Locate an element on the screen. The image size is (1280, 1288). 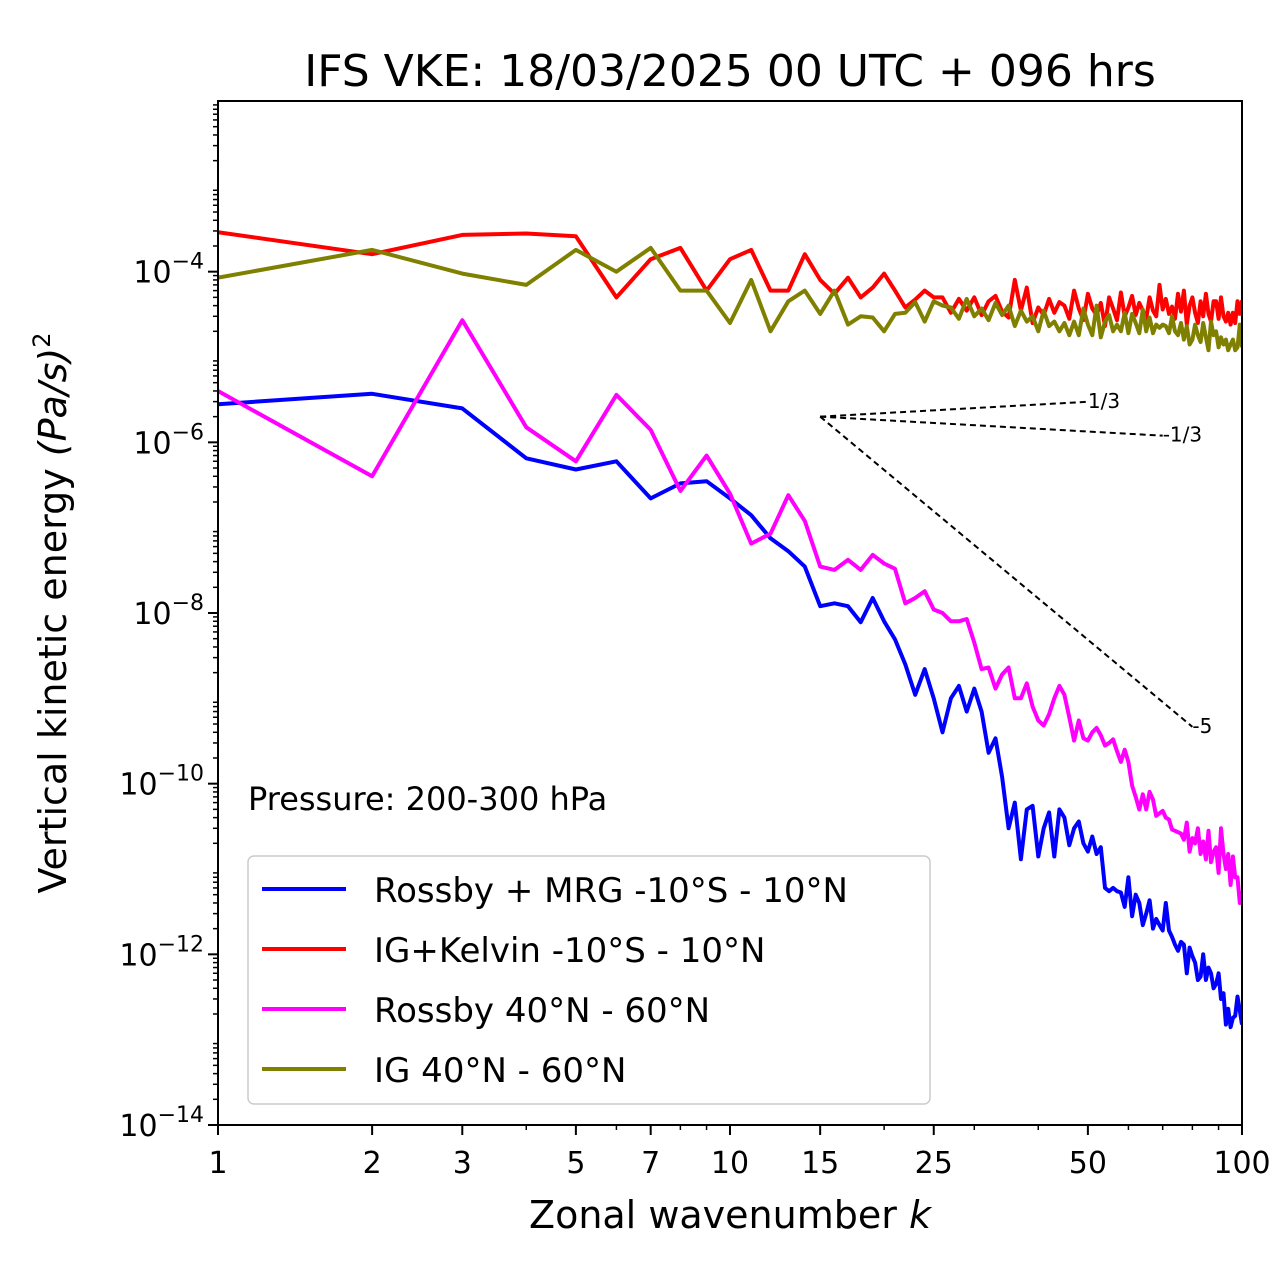
reference-slope-label-2: -5 is located at coordinates (1202, 726).